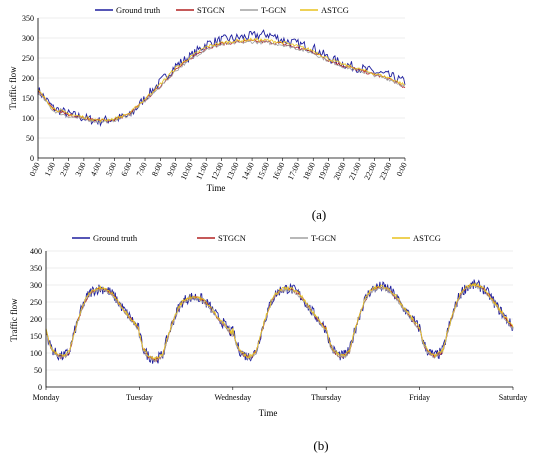 The width and height of the screenshot is (550, 459). I want to click on x-tick-label: 23:00, so click(386, 171).